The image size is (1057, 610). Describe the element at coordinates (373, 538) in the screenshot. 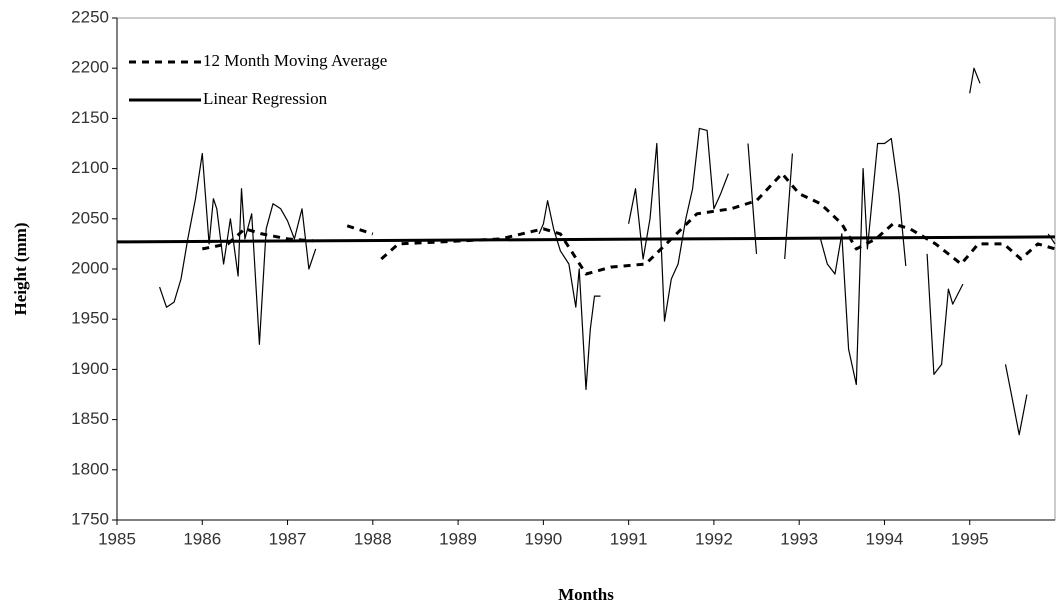

I see `x-tick-label: 1988` at that location.